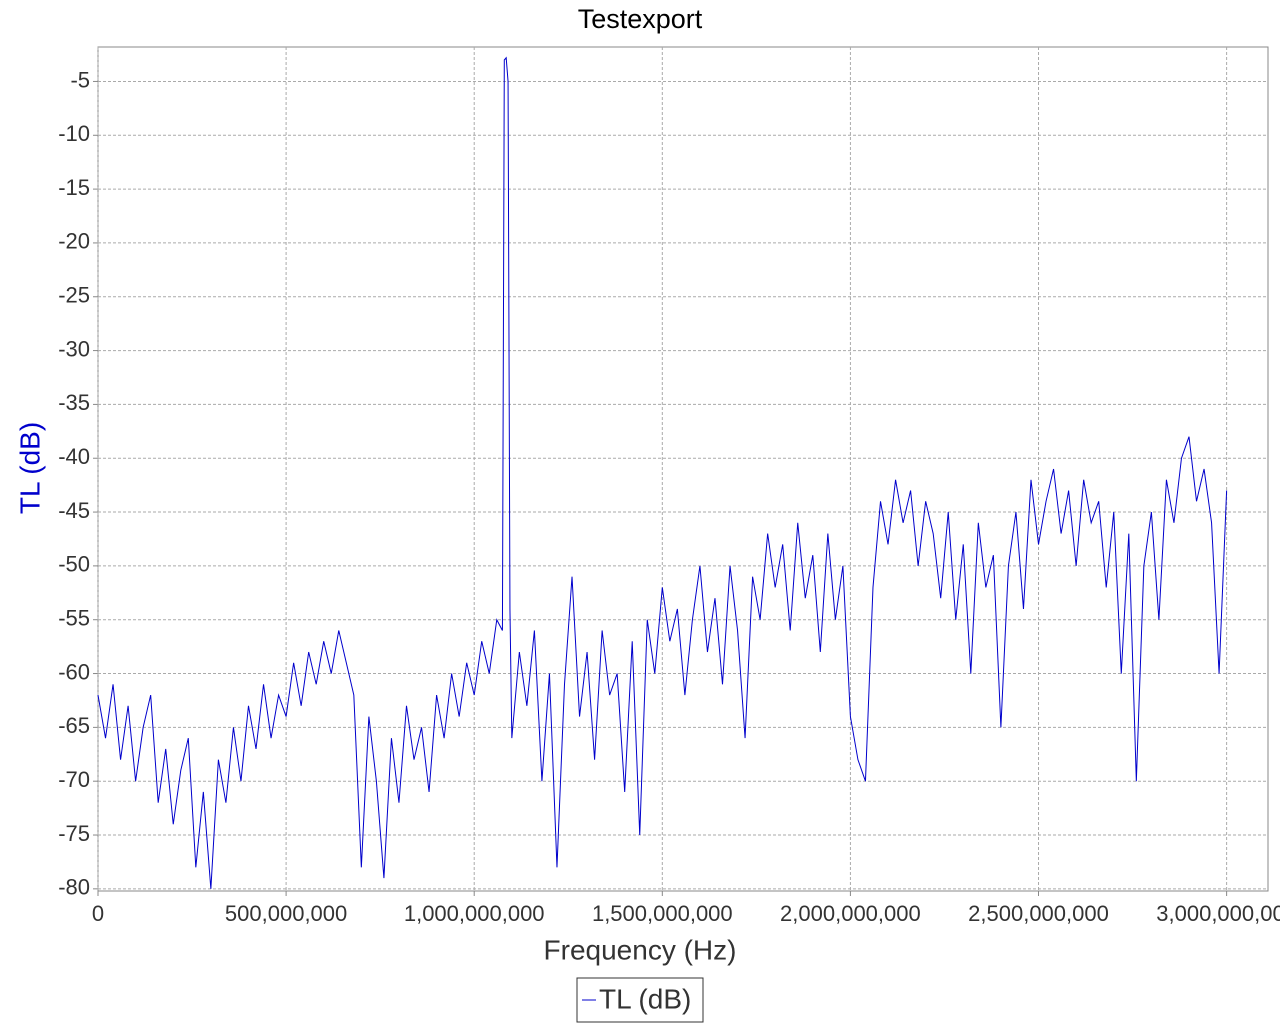 The width and height of the screenshot is (1280, 1024). I want to click on y-tick-label: -75, so click(74, 833).